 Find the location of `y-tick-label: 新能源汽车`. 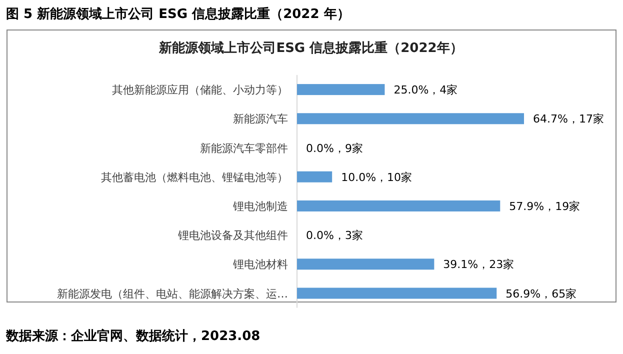

y-tick-label: 新能源汽车 is located at coordinates (260, 119).